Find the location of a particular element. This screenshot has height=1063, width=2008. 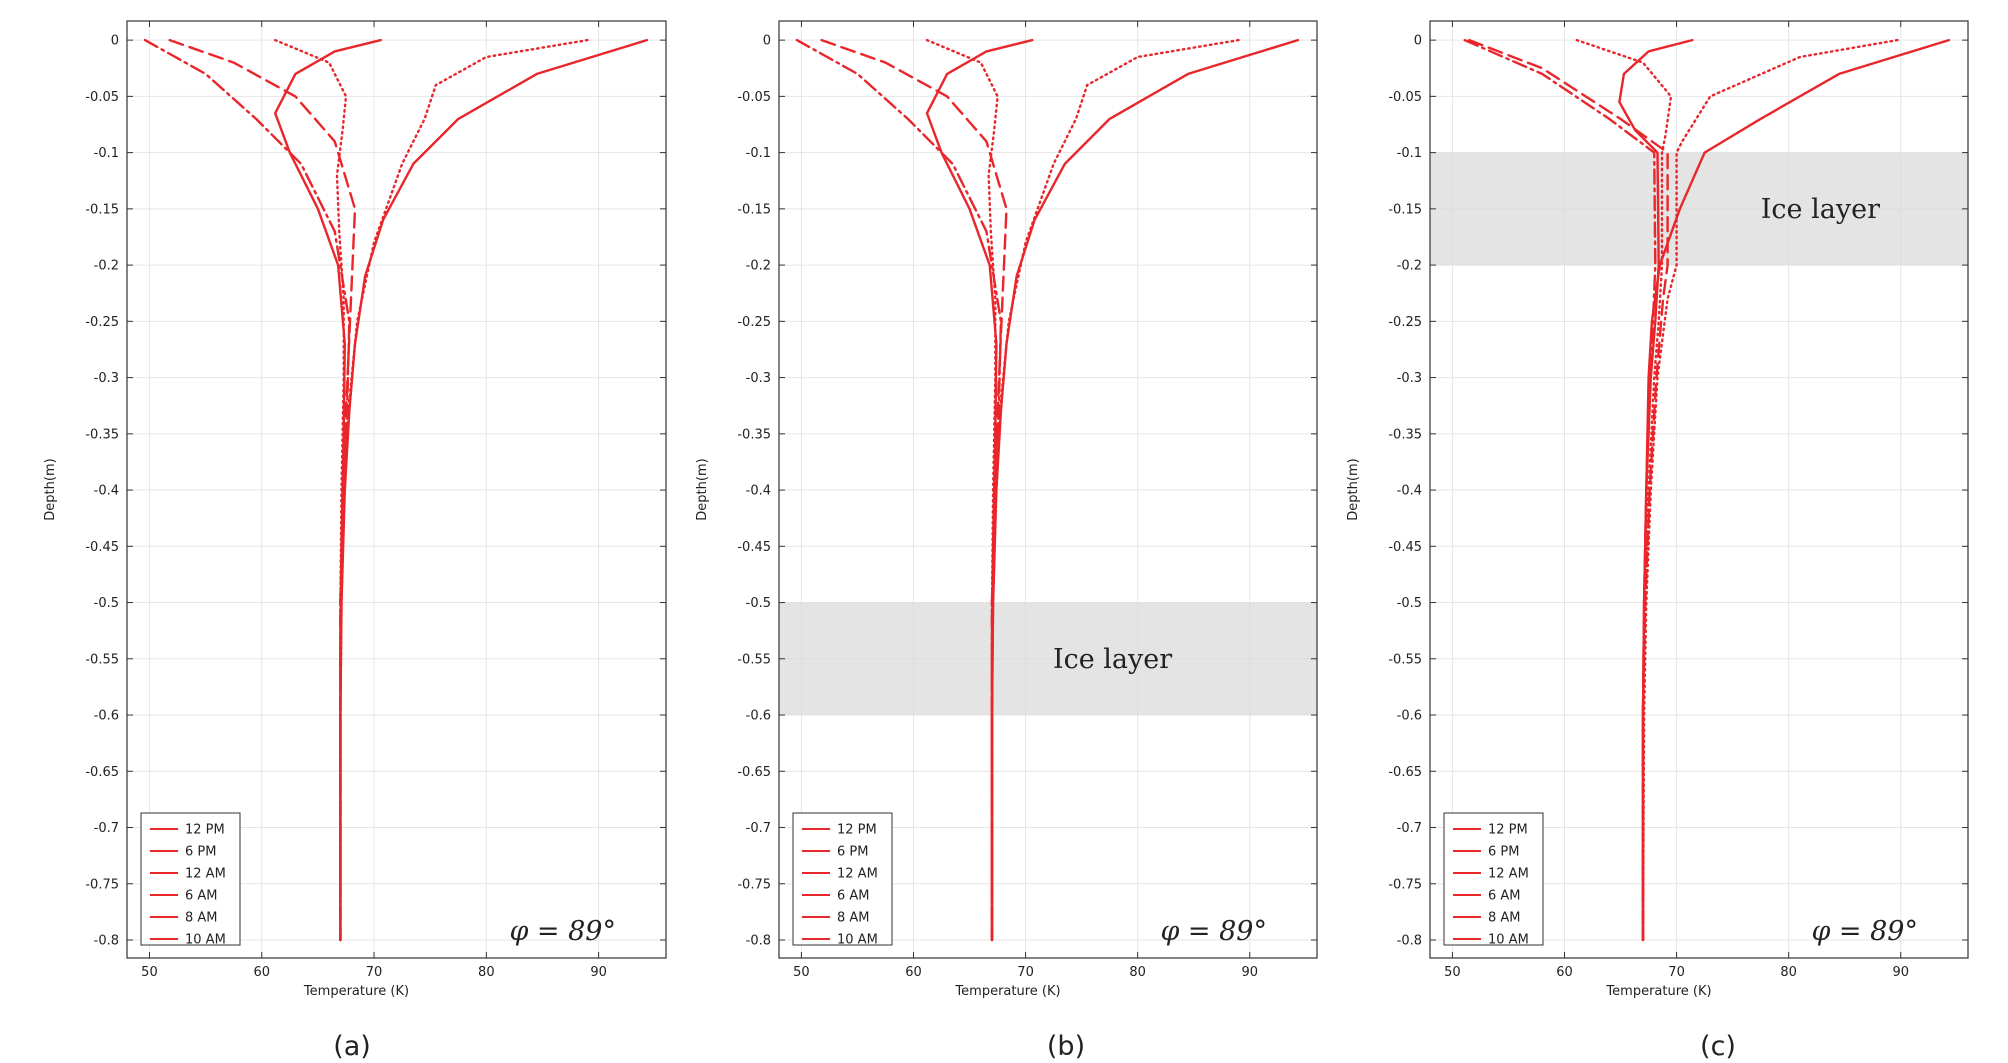

panel-label: (c) is located at coordinates (1718, 1046).